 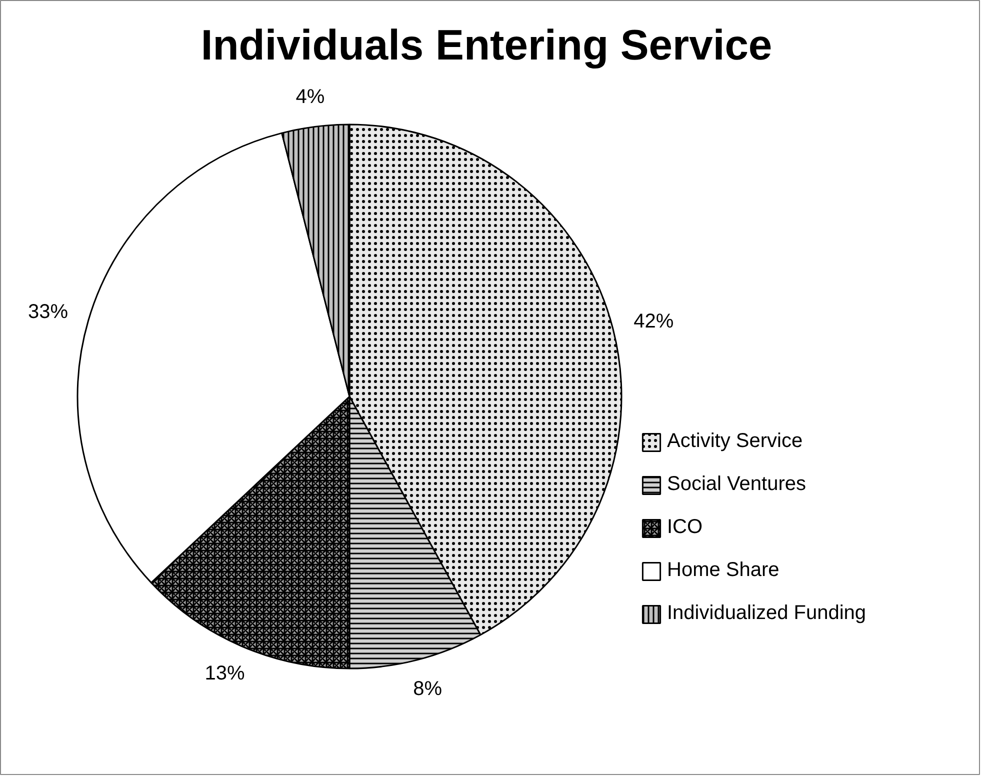 What do you see at coordinates (225, 673) in the screenshot?
I see `data-label: 13%` at bounding box center [225, 673].